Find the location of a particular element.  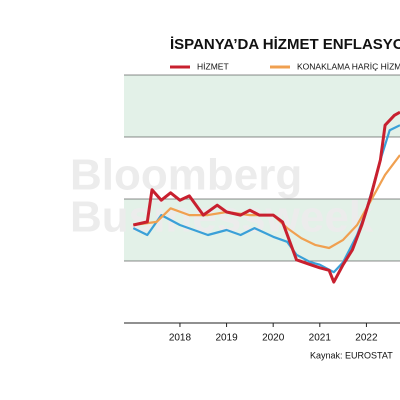

band is located at coordinates (262, 106).